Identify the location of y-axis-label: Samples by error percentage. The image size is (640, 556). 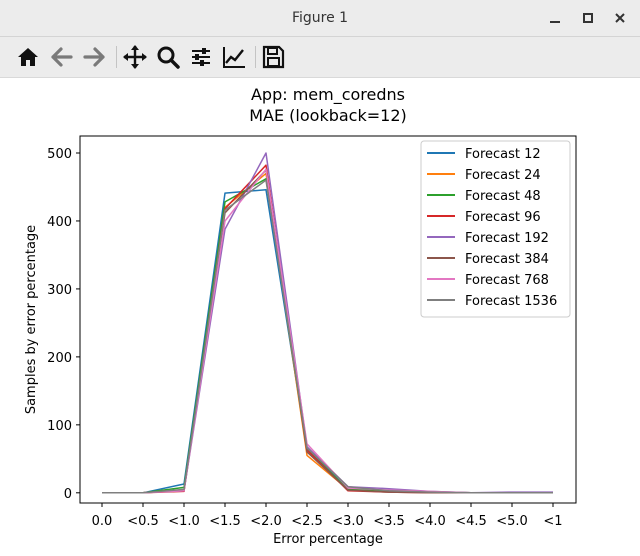
(31, 319).